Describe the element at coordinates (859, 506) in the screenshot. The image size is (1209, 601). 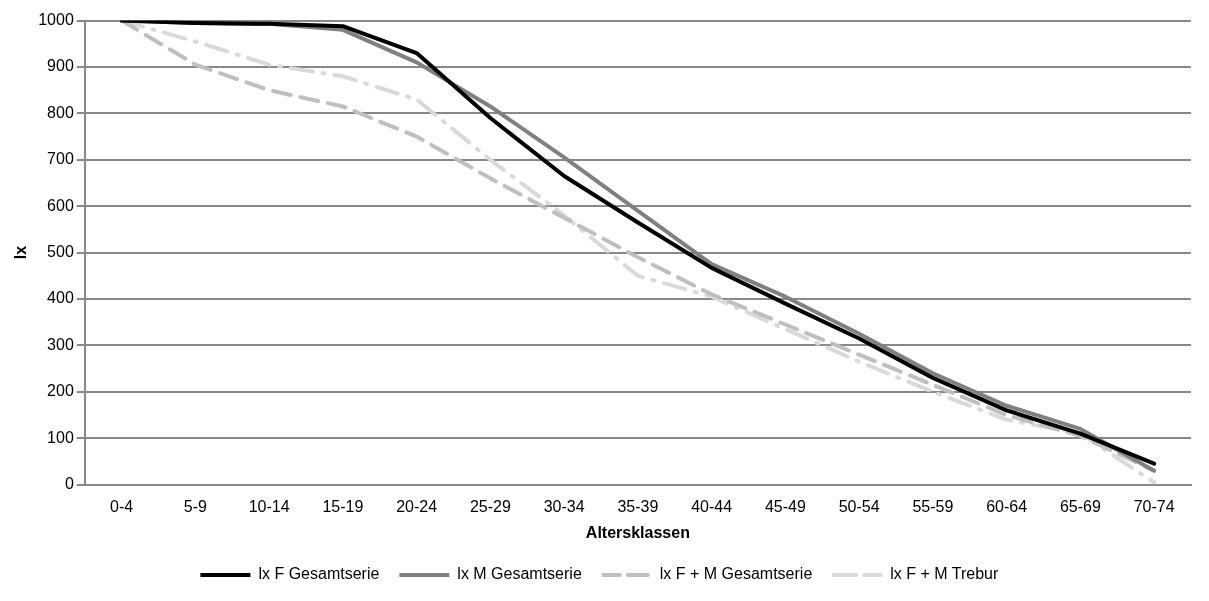
I see `x-tick-label: 50-54` at that location.